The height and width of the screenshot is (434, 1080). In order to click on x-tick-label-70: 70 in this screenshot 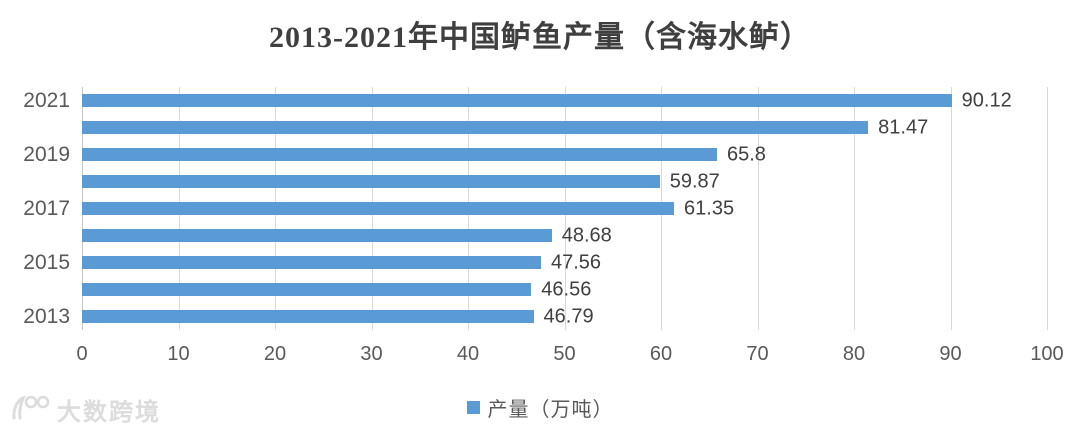, I will do `click(757, 354)`.